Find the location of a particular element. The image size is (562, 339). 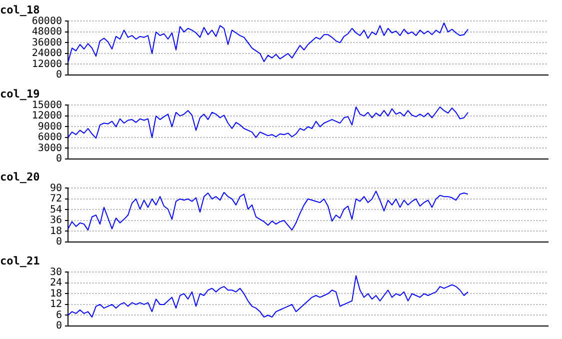

y-tick-label: 90 is located at coordinates (56, 188).